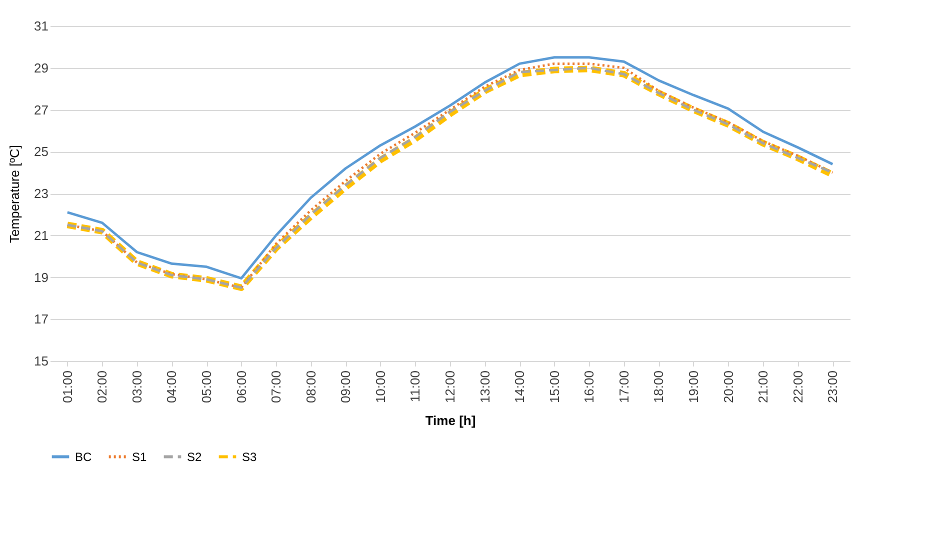 The height and width of the screenshot is (547, 928). What do you see at coordinates (41, 277) in the screenshot?
I see `y-tick-label: 19` at bounding box center [41, 277].